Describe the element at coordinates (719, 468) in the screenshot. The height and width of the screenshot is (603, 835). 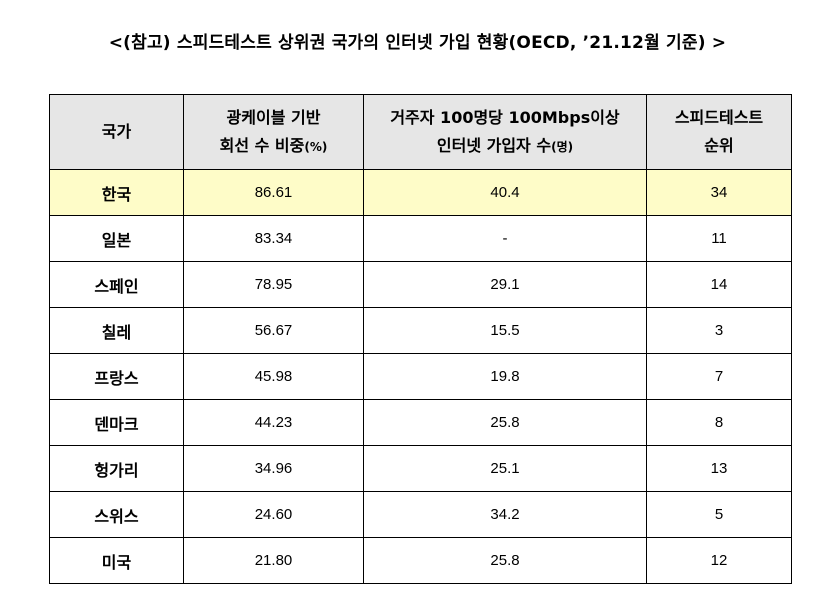
I see `rank-cell: 13` at that location.